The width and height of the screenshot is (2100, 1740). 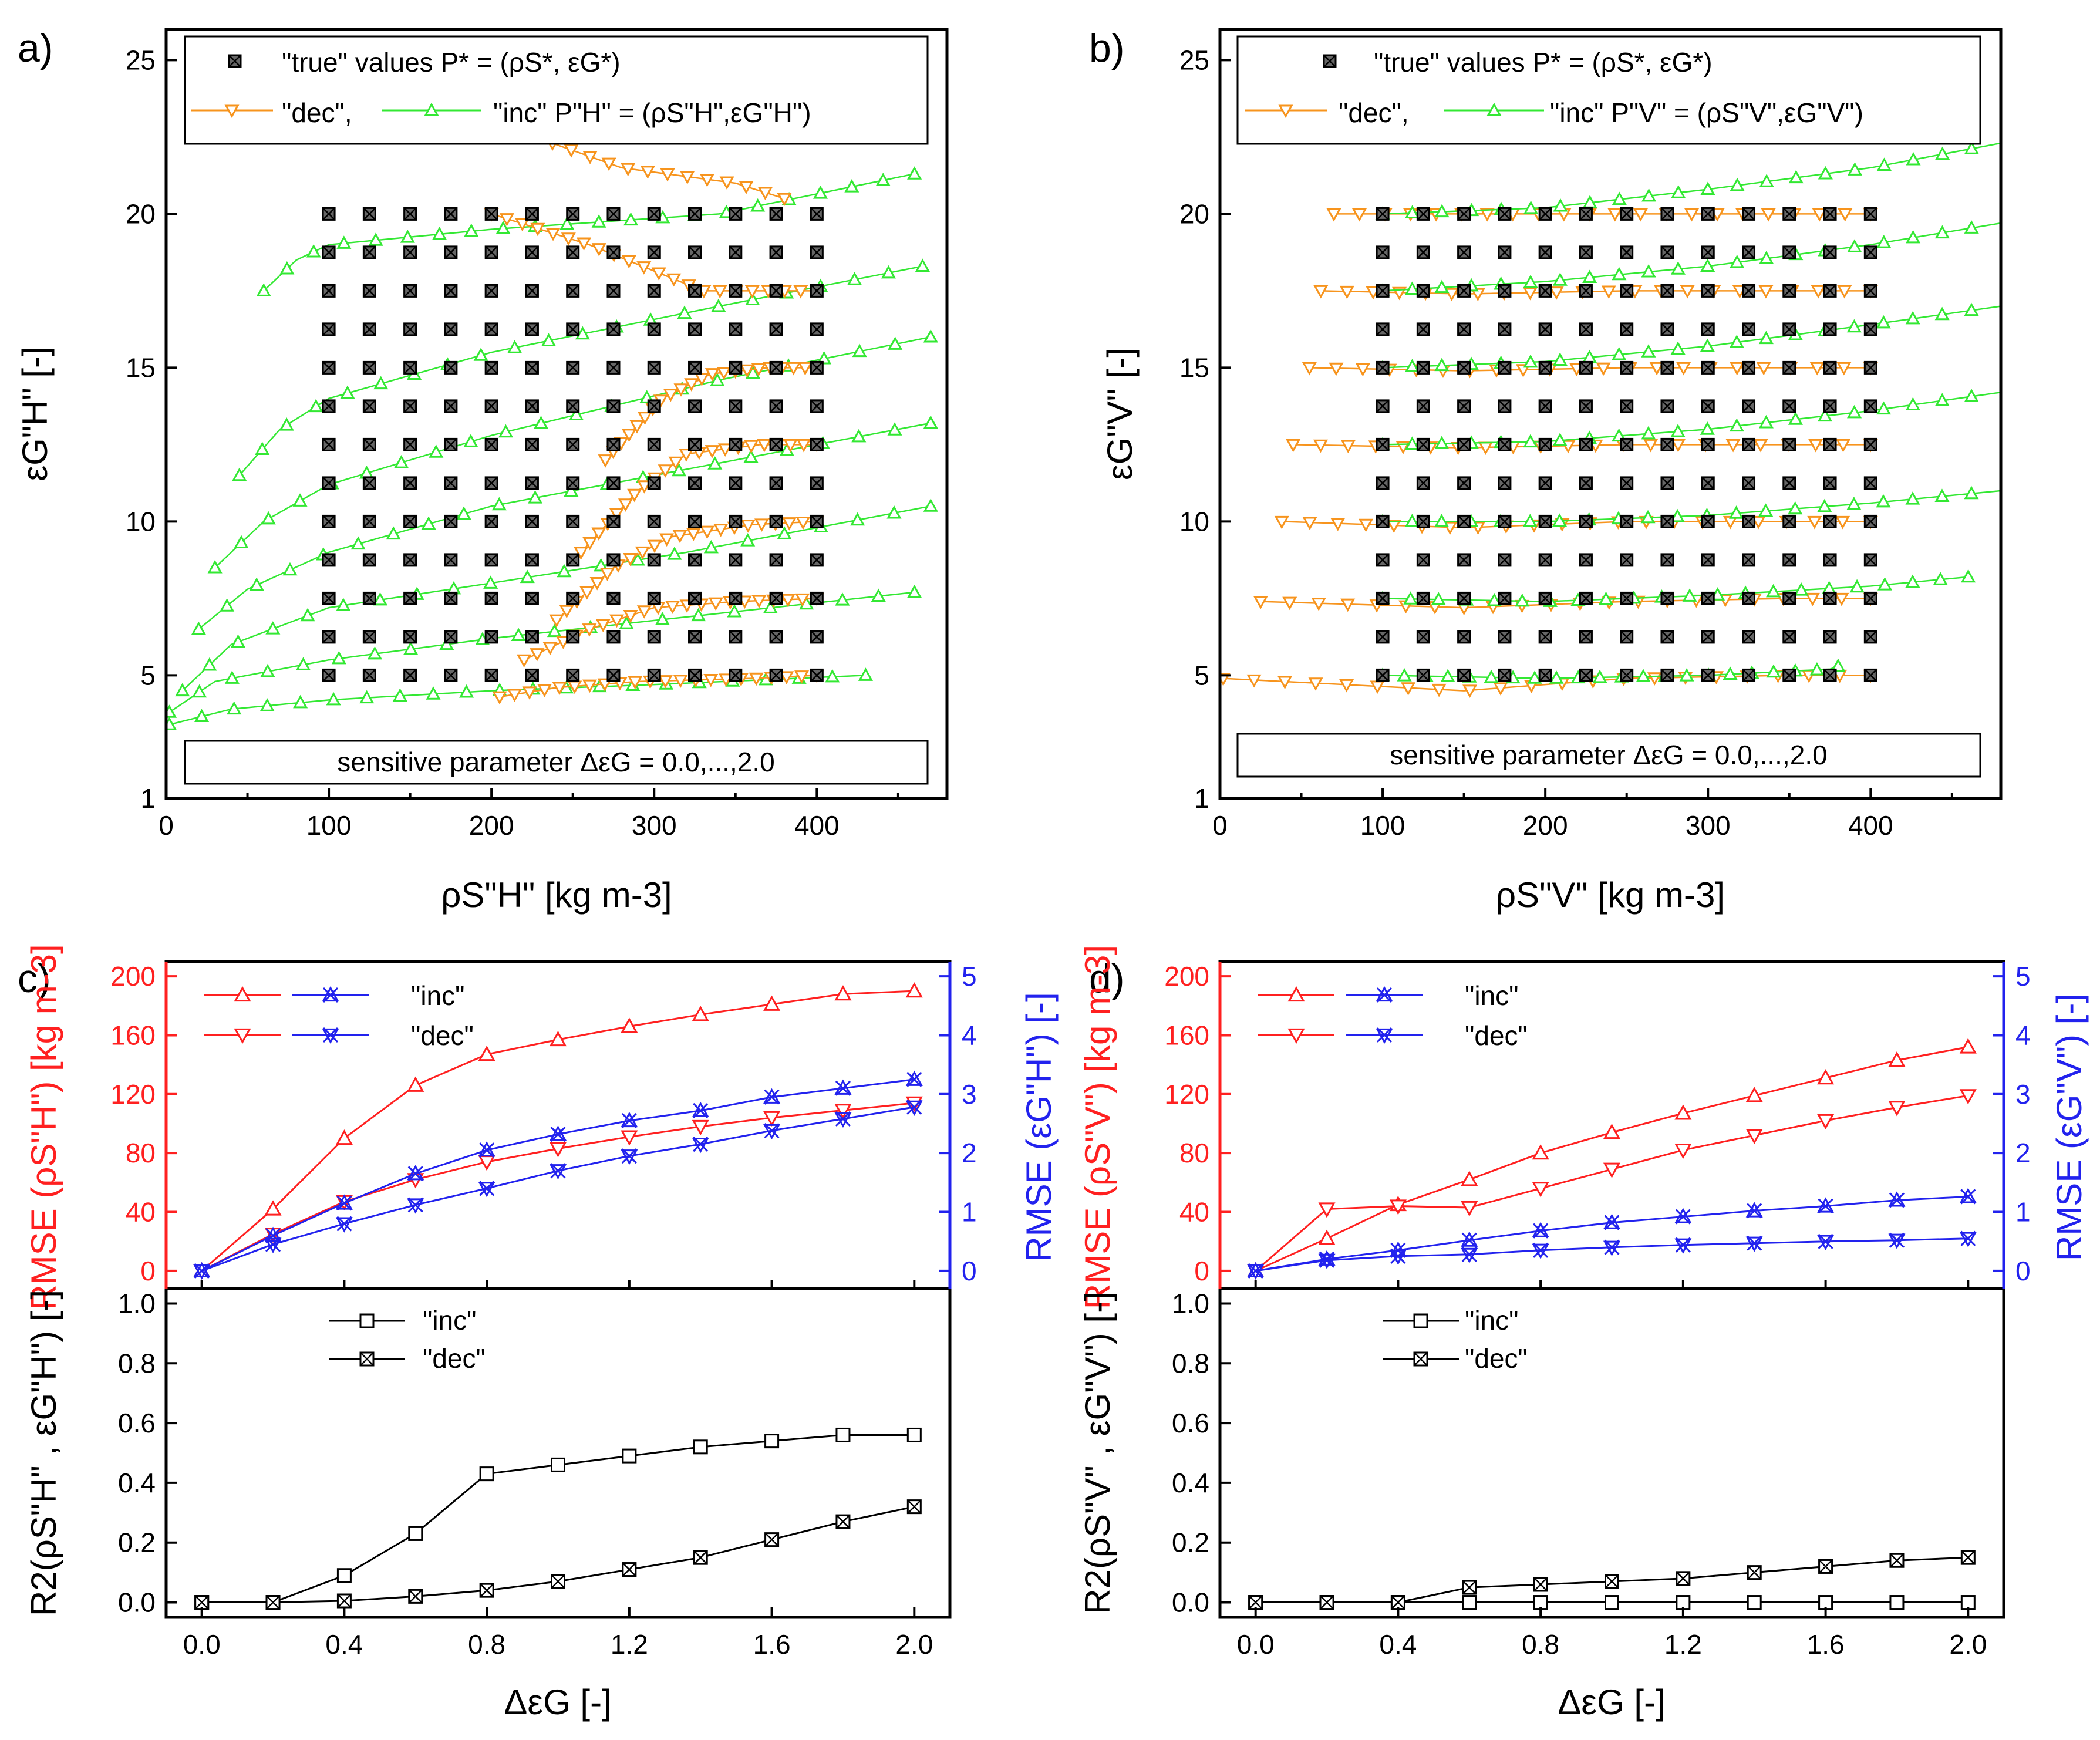 I want to click on b-inc-series-2-pt, so click(x=1530, y=361).